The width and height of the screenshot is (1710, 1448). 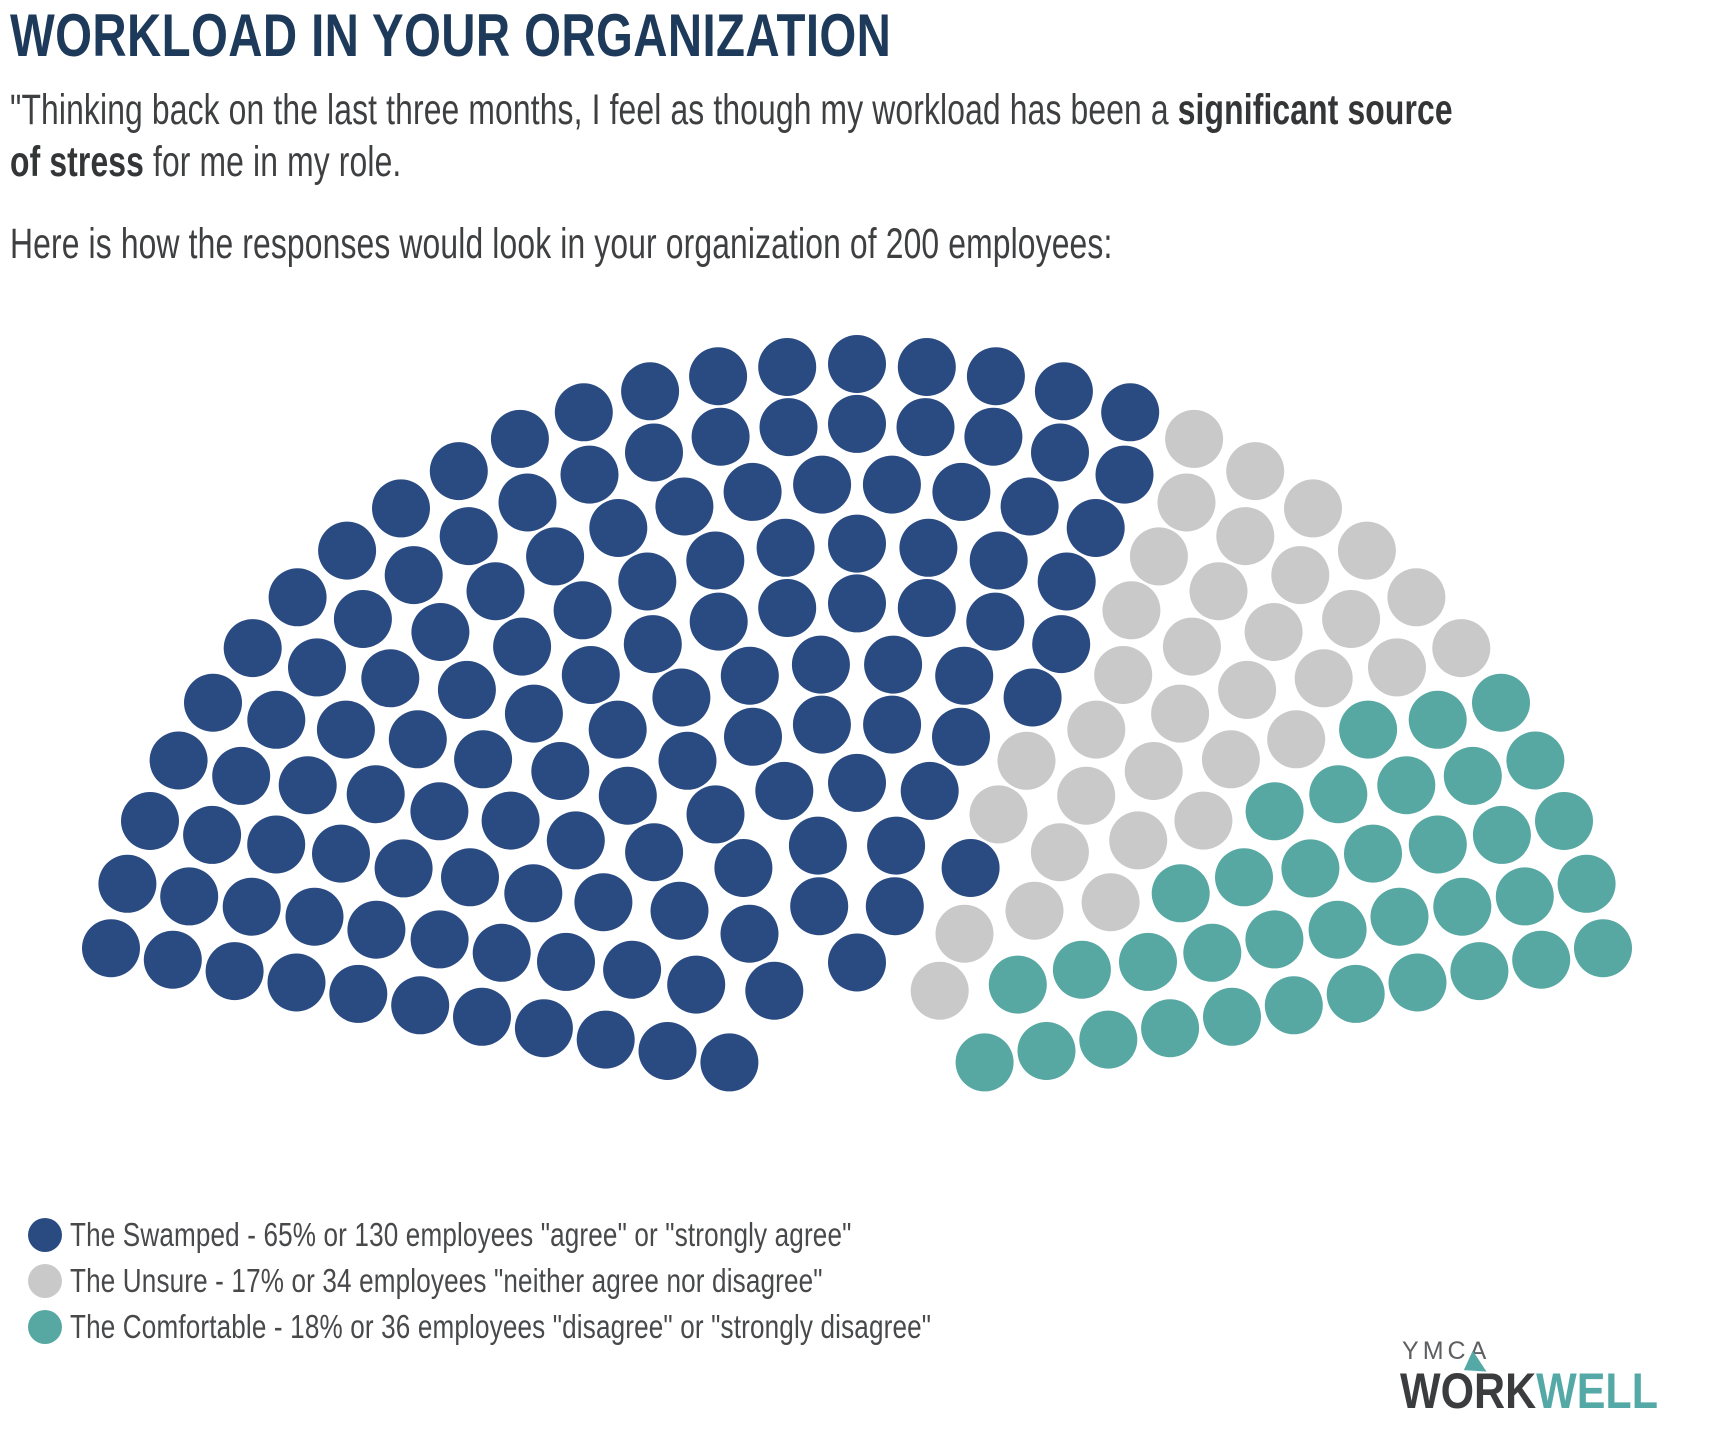 What do you see at coordinates (45, 1235) in the screenshot?
I see `legend-swatch-swamped-icon` at bounding box center [45, 1235].